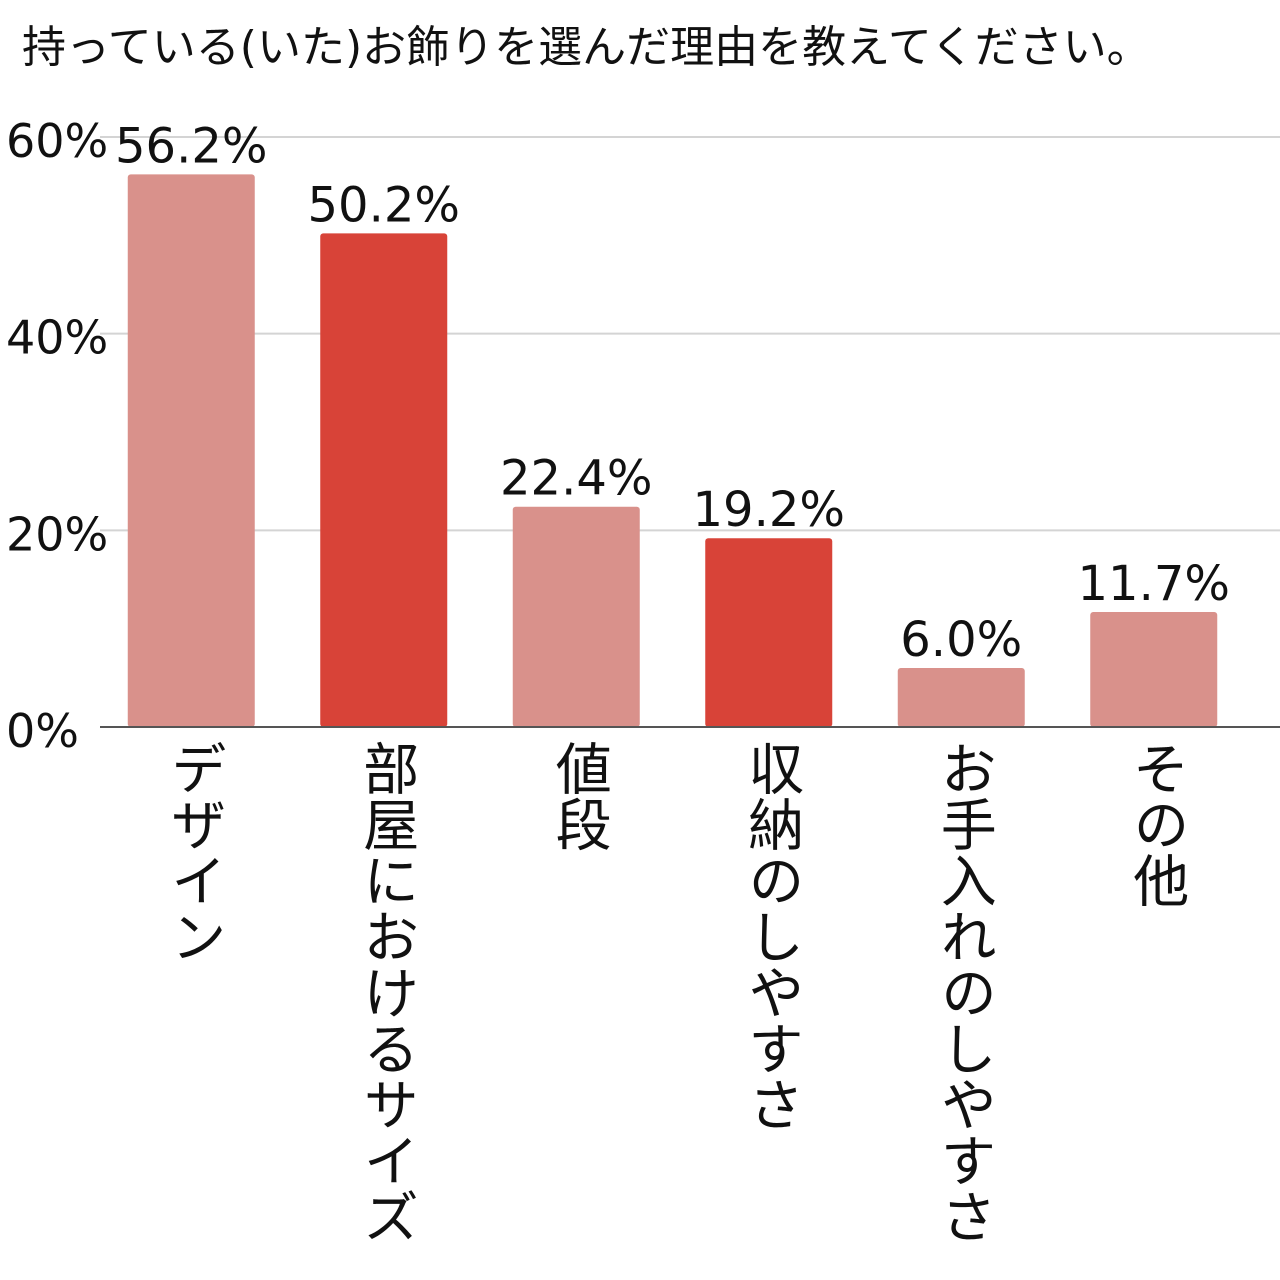 The image size is (1280, 1280). What do you see at coordinates (57, 338) in the screenshot?
I see `y-tick-label: 40%` at bounding box center [57, 338].